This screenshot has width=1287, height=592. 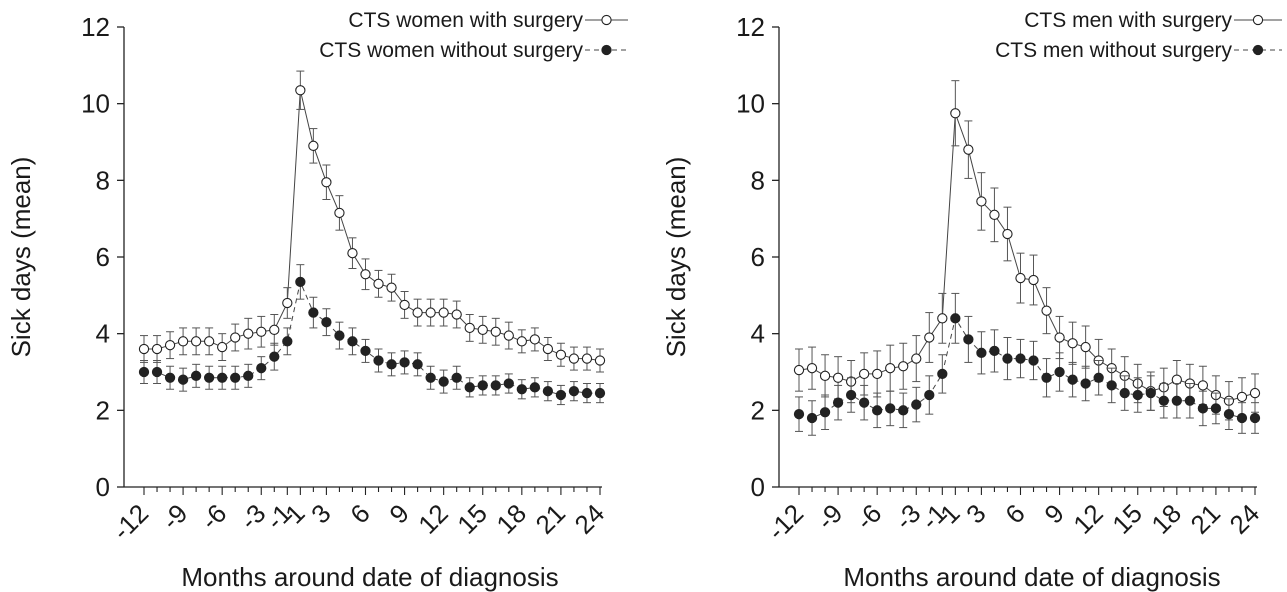 I want to click on legend-label: CTS women with surgery, so click(x=465, y=20).